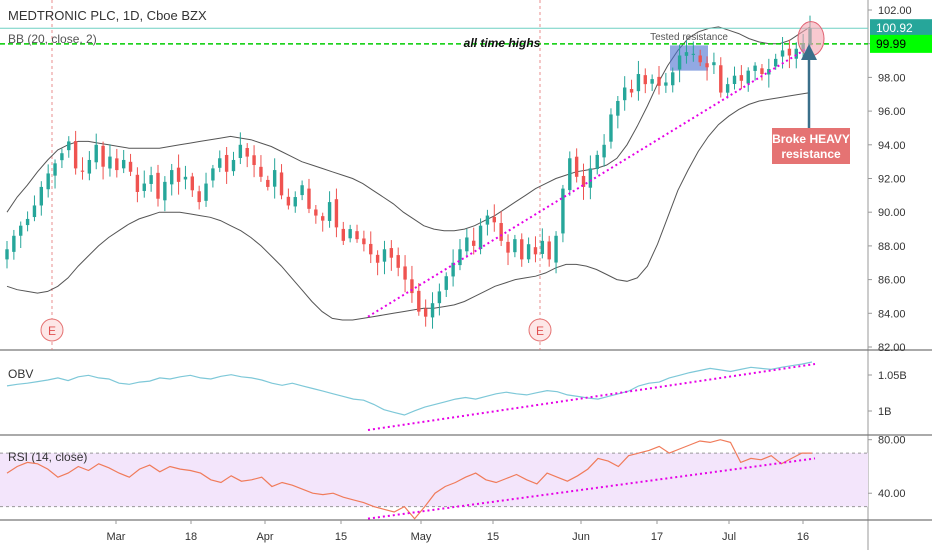  What do you see at coordinates (657, 537) in the screenshot?
I see `time-tick-label: 17` at bounding box center [657, 537].